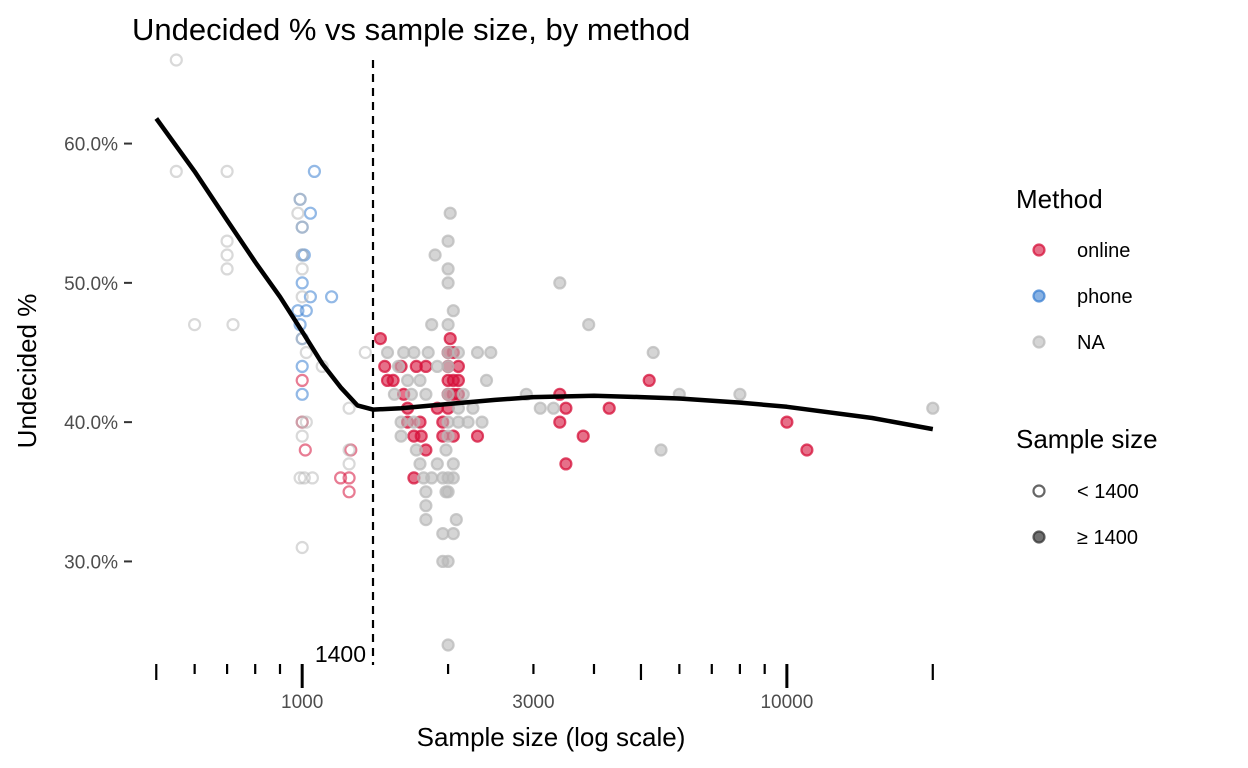 This screenshot has width=1248, height=768. What do you see at coordinates (1074, 269) in the screenshot?
I see `legend-method: Method online phone NA` at bounding box center [1074, 269].